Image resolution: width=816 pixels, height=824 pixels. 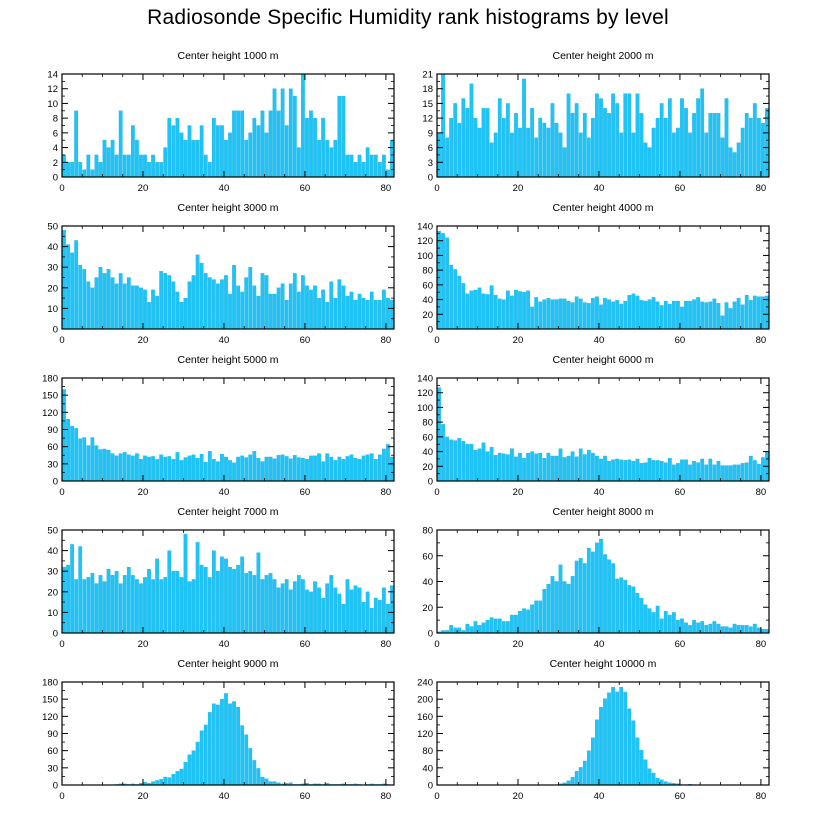 I want to click on panel-title: Center height 5000 m, so click(x=228, y=360).